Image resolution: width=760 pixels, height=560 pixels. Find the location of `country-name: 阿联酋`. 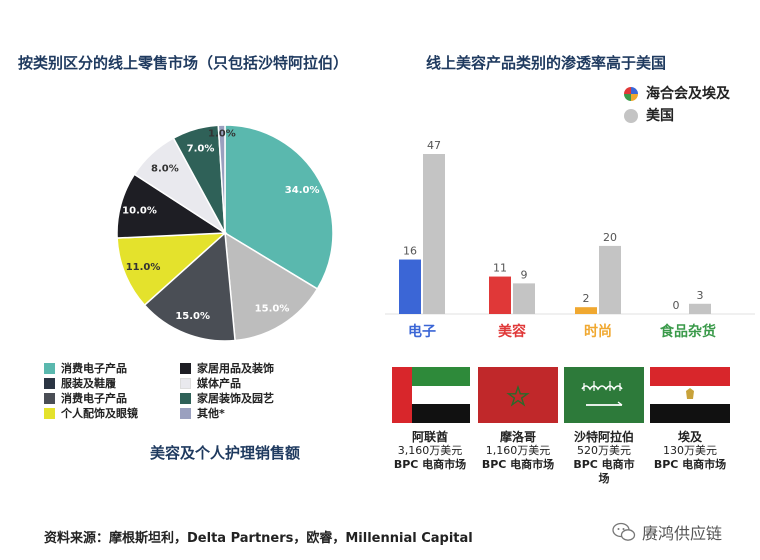

country-name: 阿联酋 is located at coordinates (429, 437).